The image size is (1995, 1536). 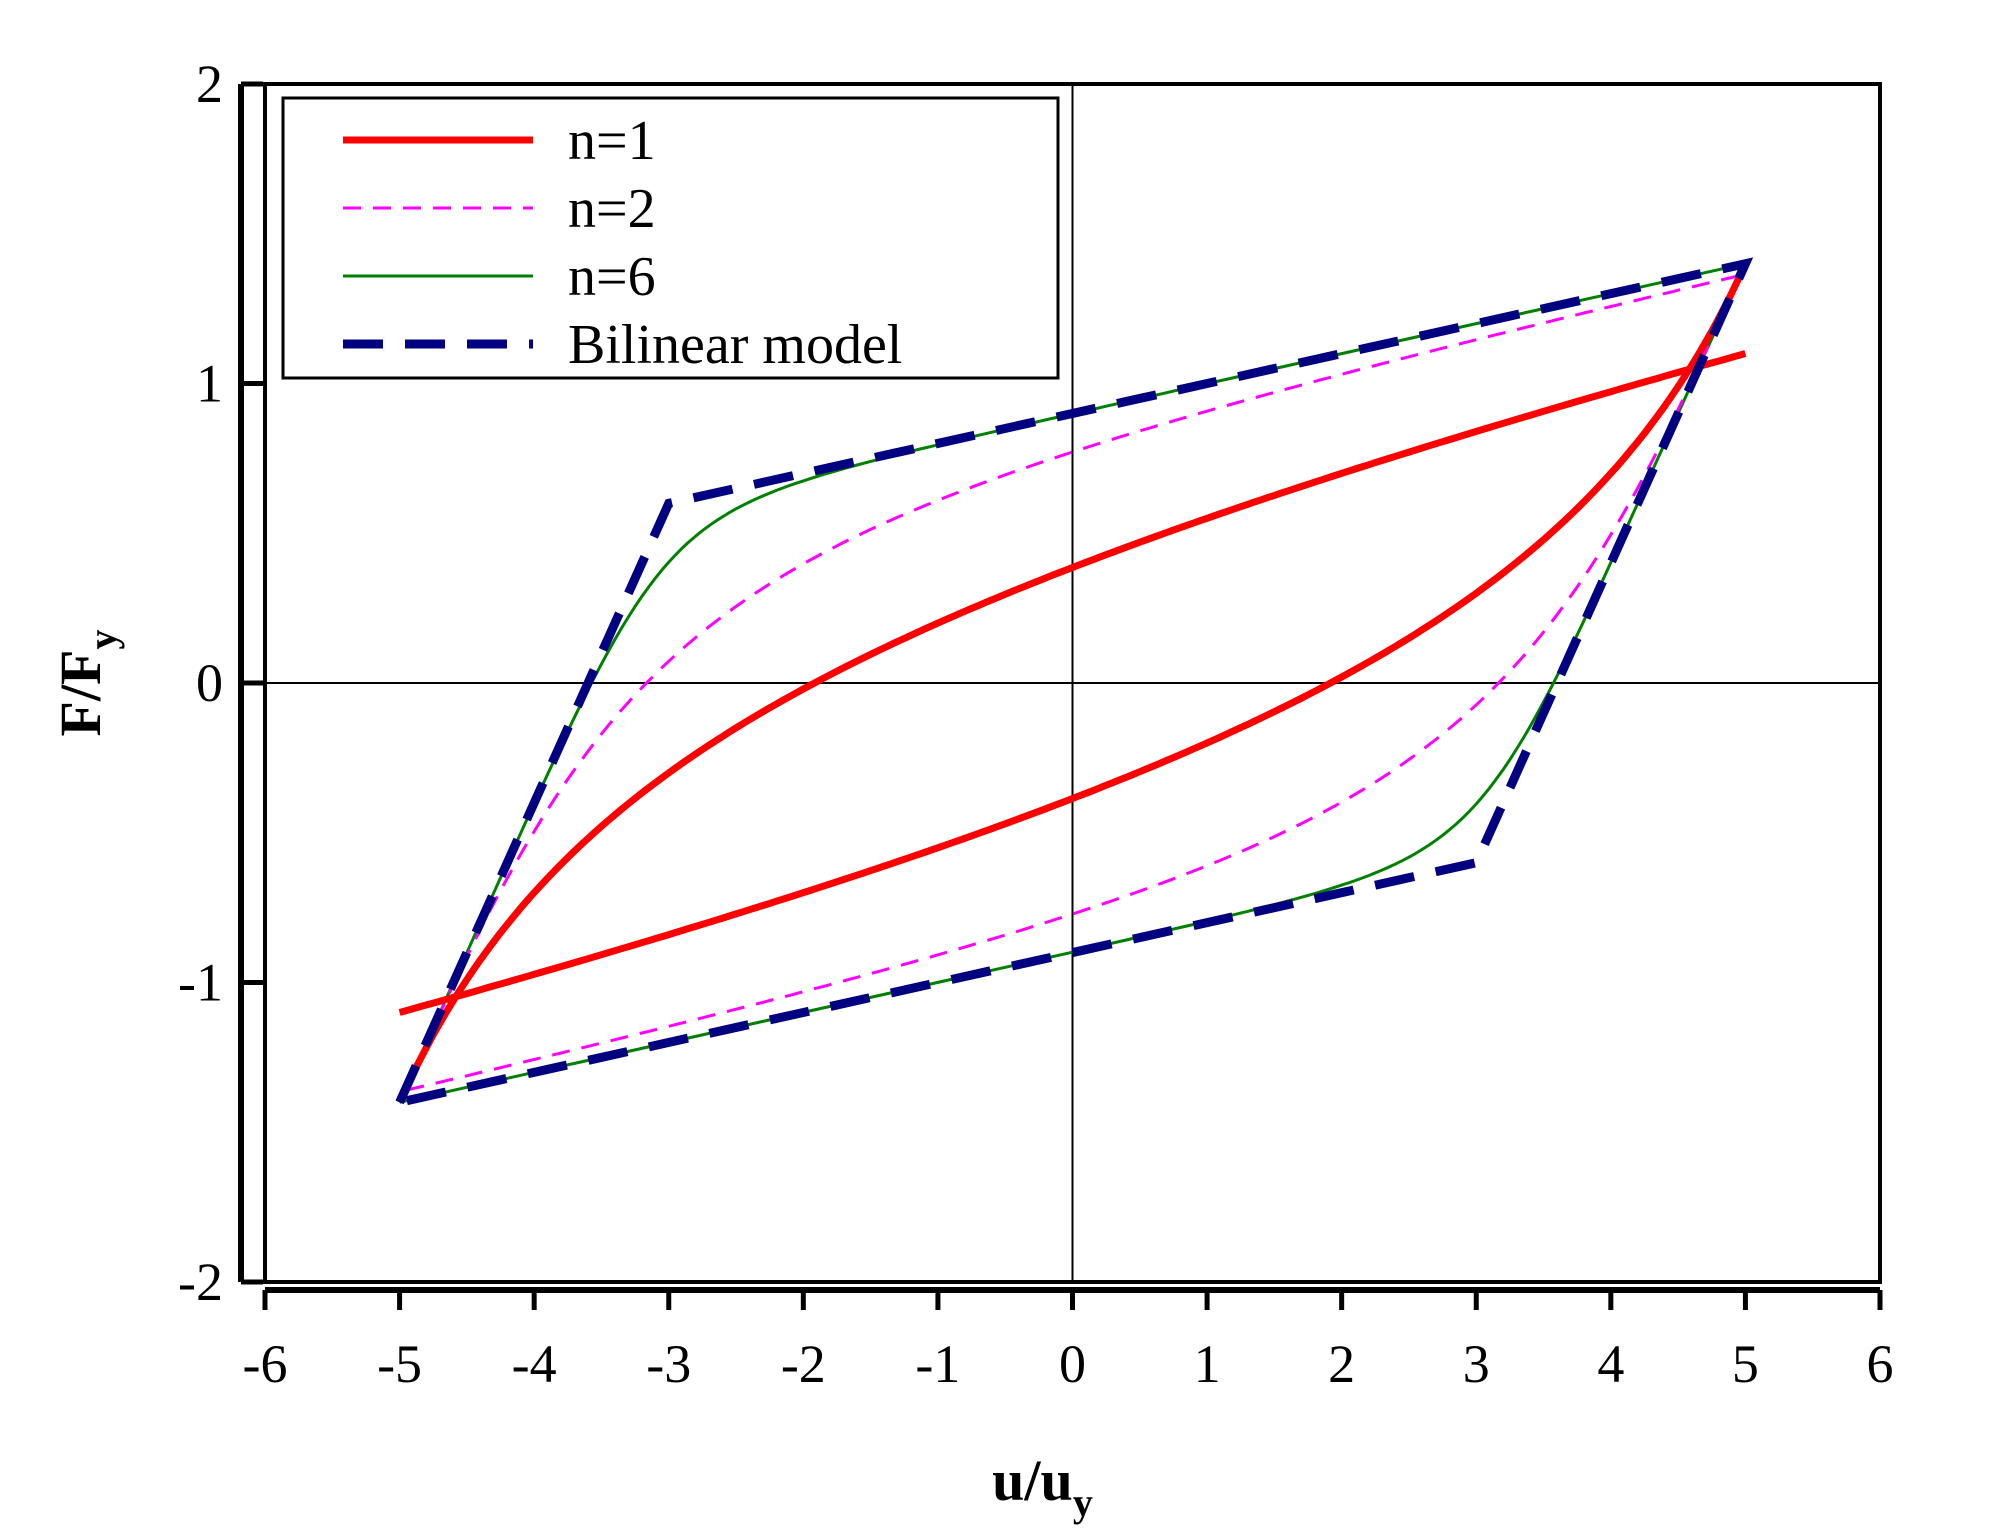 What do you see at coordinates (209, 84) in the screenshot?
I see `y-tick-label: 2` at bounding box center [209, 84].